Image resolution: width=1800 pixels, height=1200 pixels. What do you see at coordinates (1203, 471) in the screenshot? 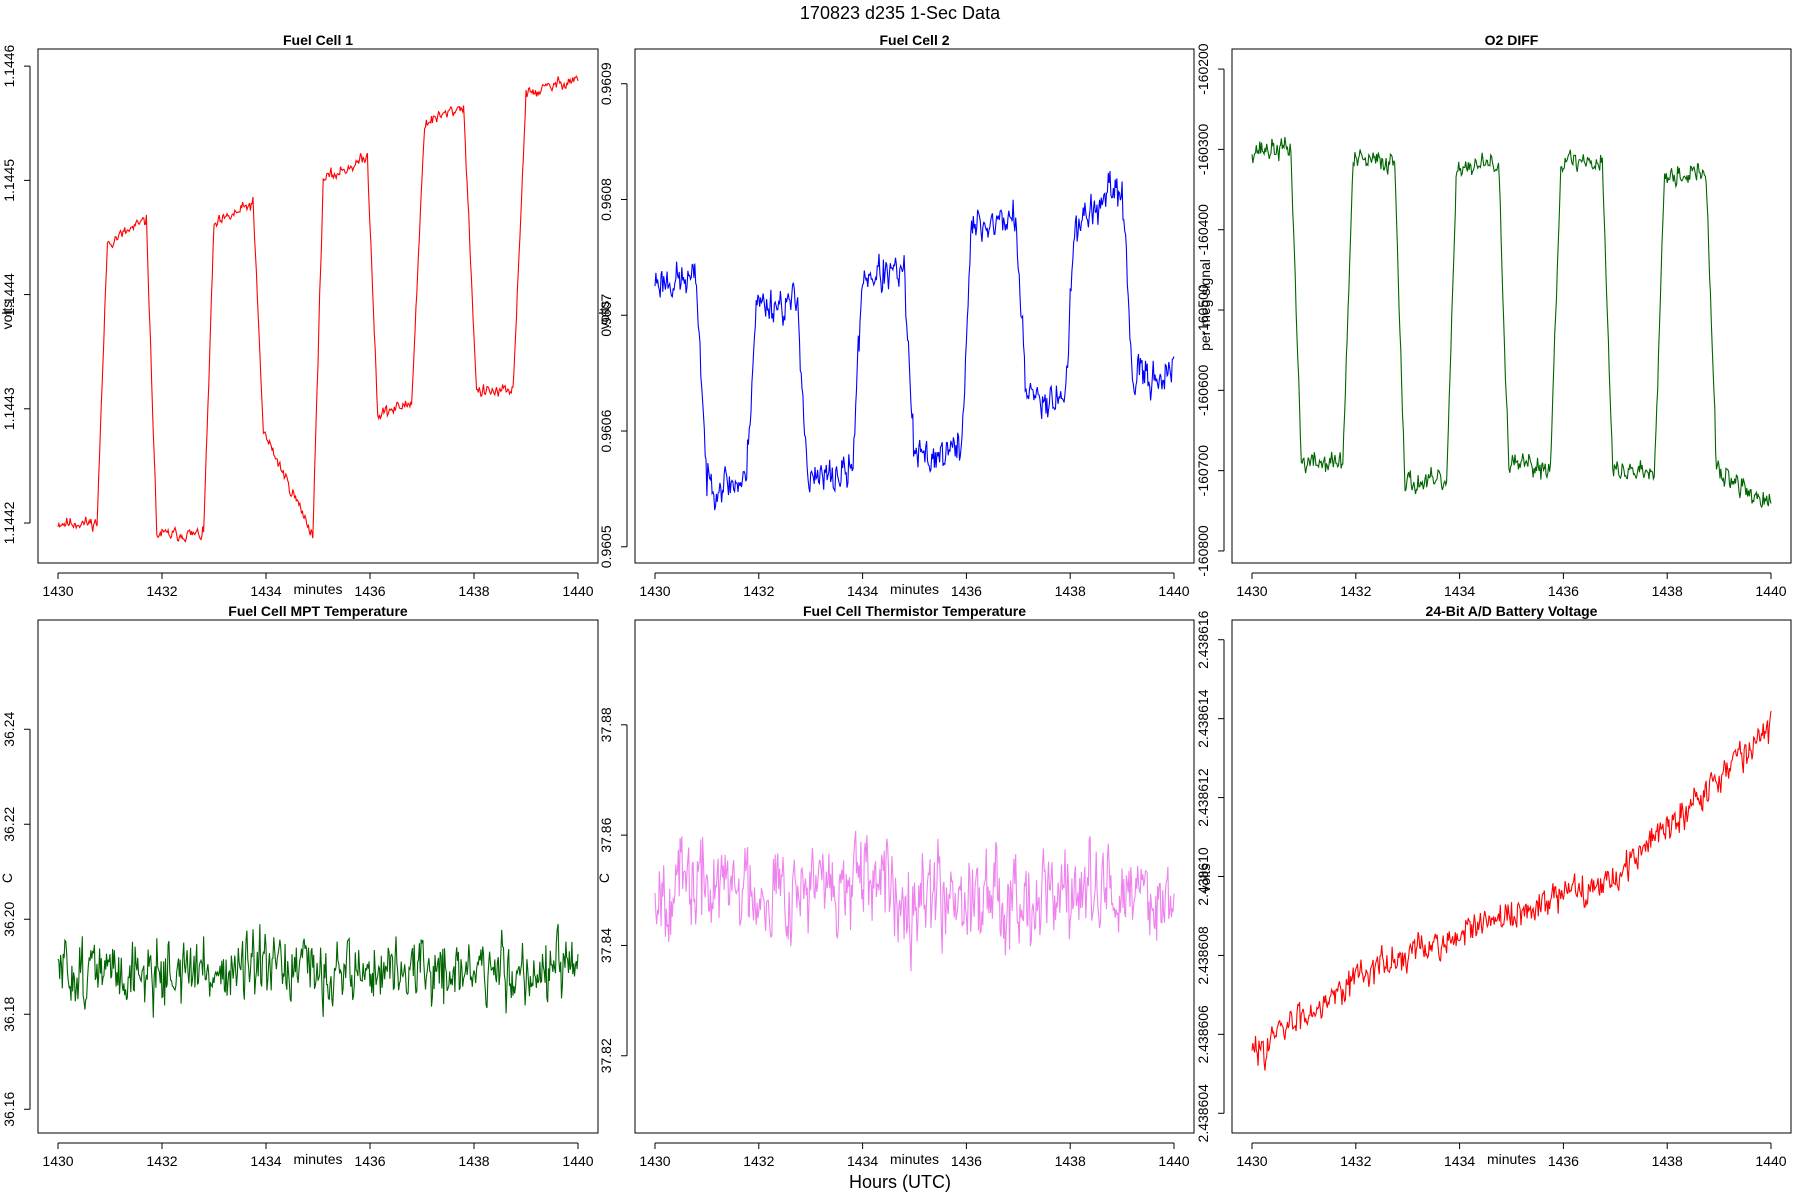
I see `y-tick-label: -160700` at bounding box center [1203, 471].